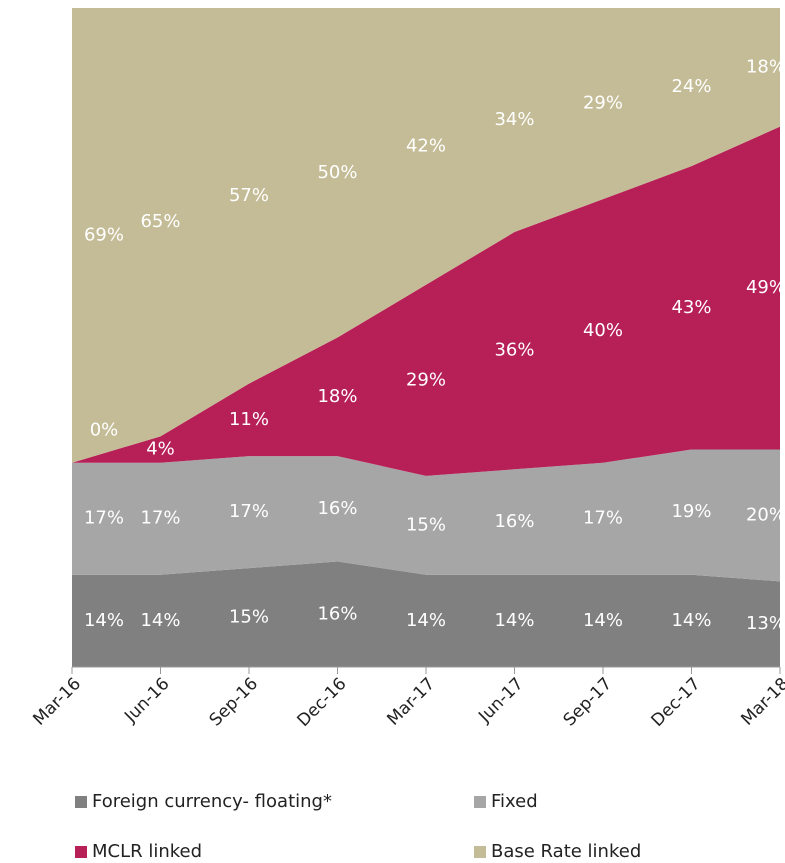  Describe the element at coordinates (765, 514) in the screenshot. I see `value-label: 20%` at that location.